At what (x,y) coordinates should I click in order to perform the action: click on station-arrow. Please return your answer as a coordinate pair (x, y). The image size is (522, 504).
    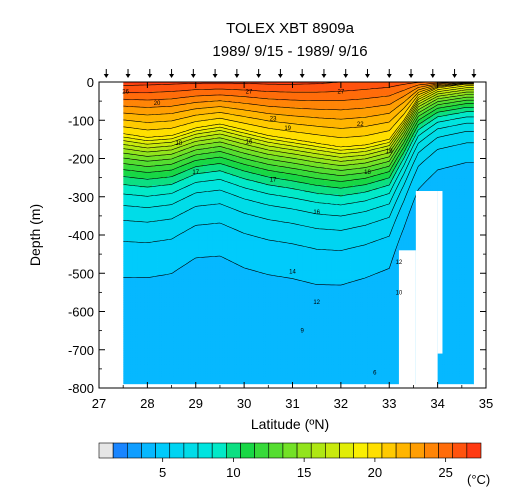
    Looking at the image, I should click on (150, 76).